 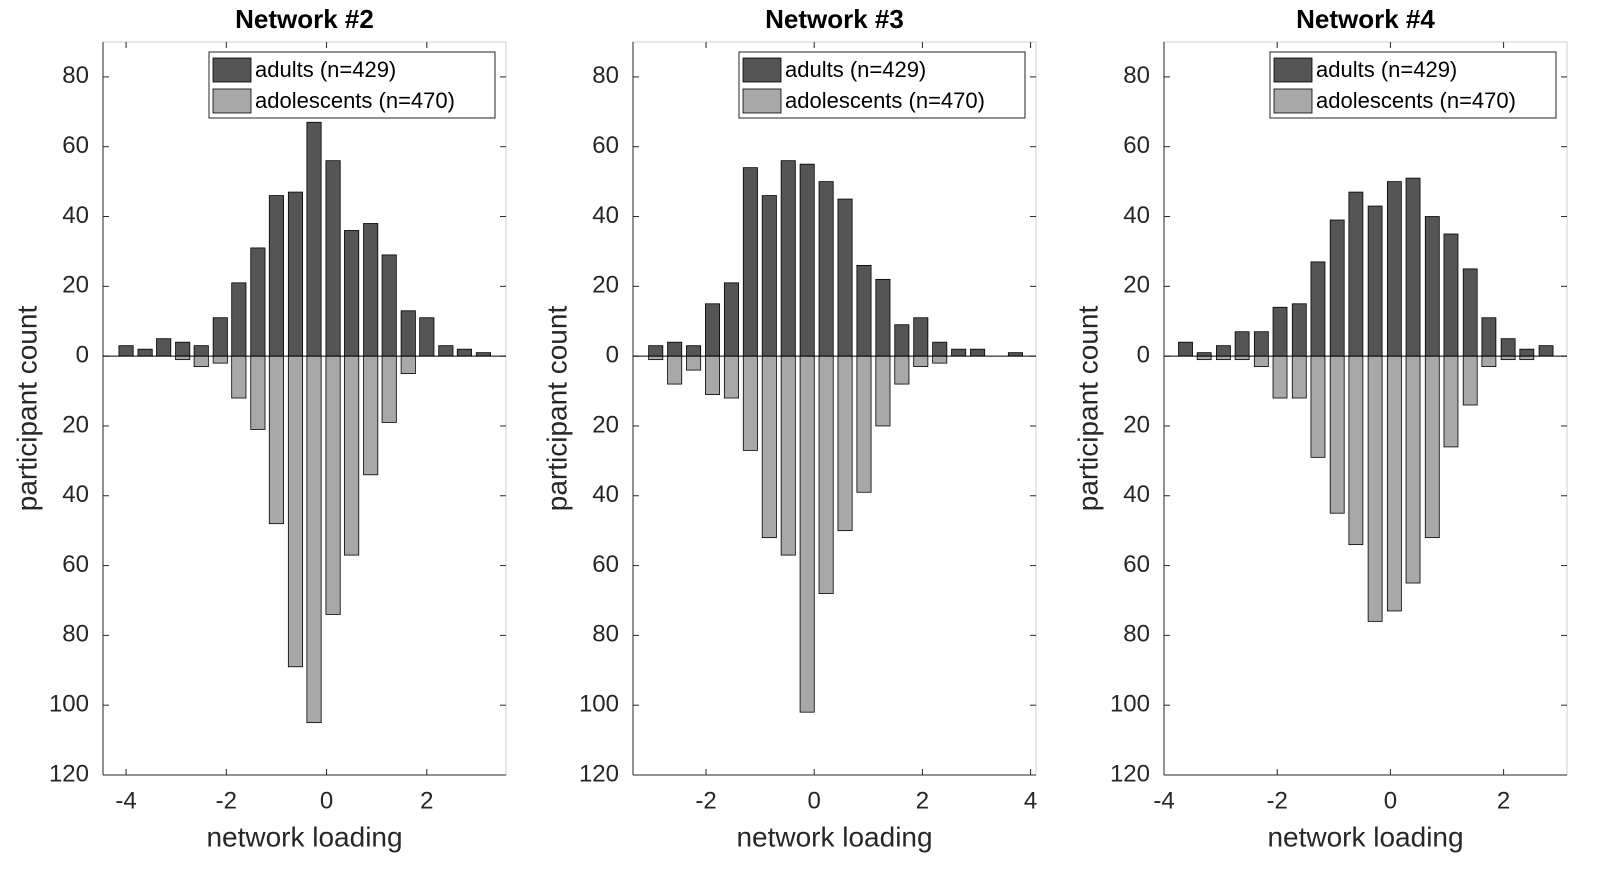 What do you see at coordinates (1503, 800) in the screenshot?
I see `x-tick-label: 2` at bounding box center [1503, 800].